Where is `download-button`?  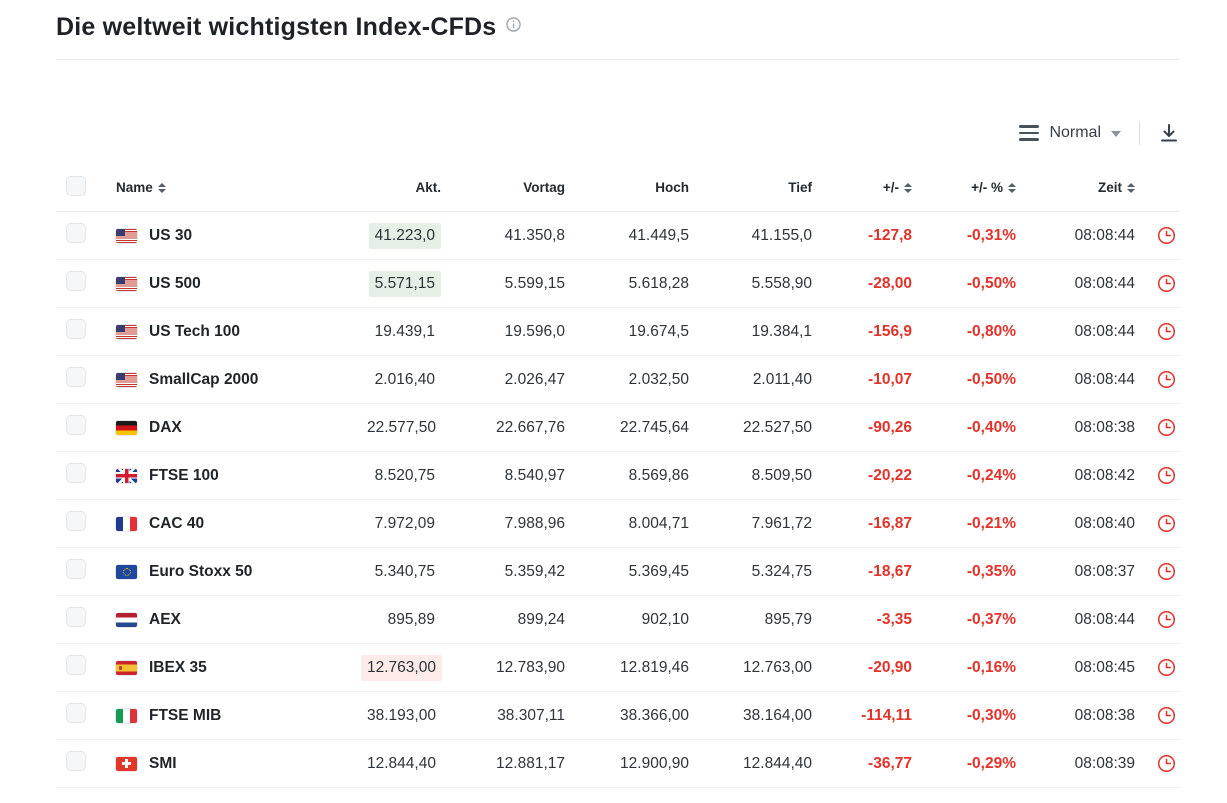 download-button is located at coordinates (1169, 133).